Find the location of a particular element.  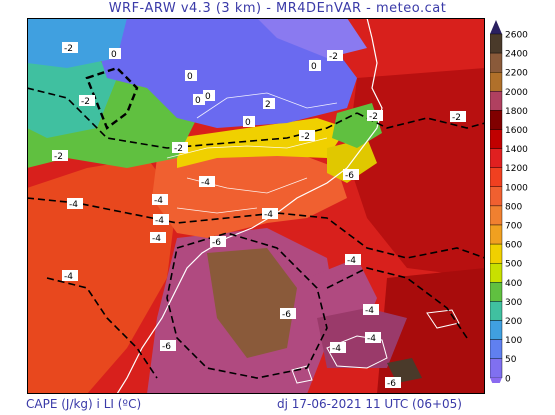

blue-area is located at coordinates (227, 73).